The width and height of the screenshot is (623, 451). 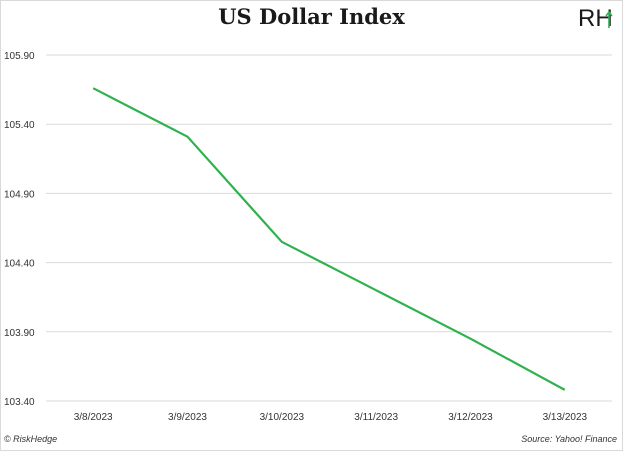 I want to click on x-tick-label: 3/8/2023, so click(x=93, y=417).